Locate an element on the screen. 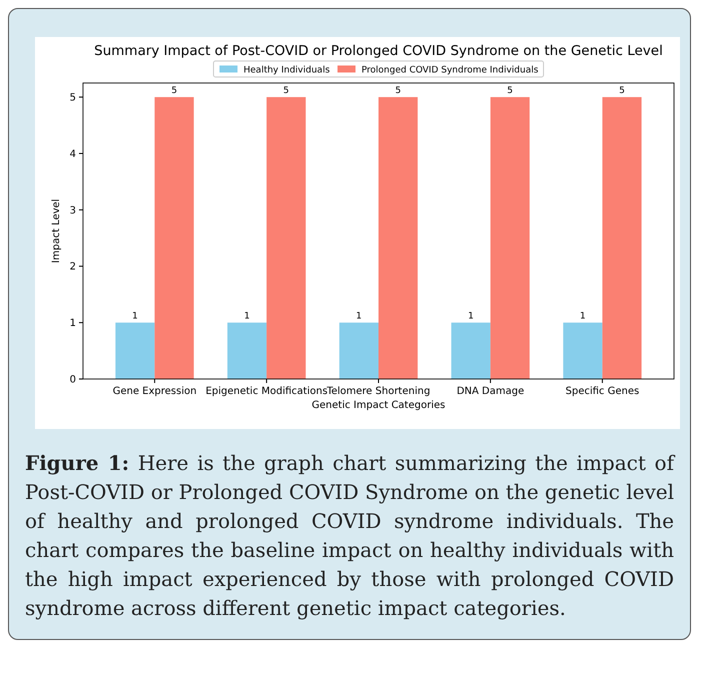 The height and width of the screenshot is (684, 701). x-tick-label: Epigenetic Modifications is located at coordinates (267, 391).